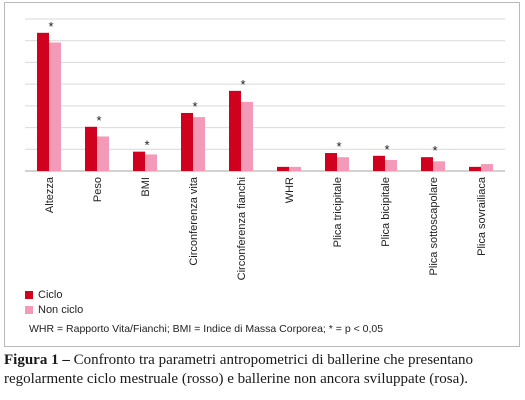 This screenshot has height=400, width=525. What do you see at coordinates (194, 221) in the screenshot?
I see `category-label: Circonferenza vita` at bounding box center [194, 221].